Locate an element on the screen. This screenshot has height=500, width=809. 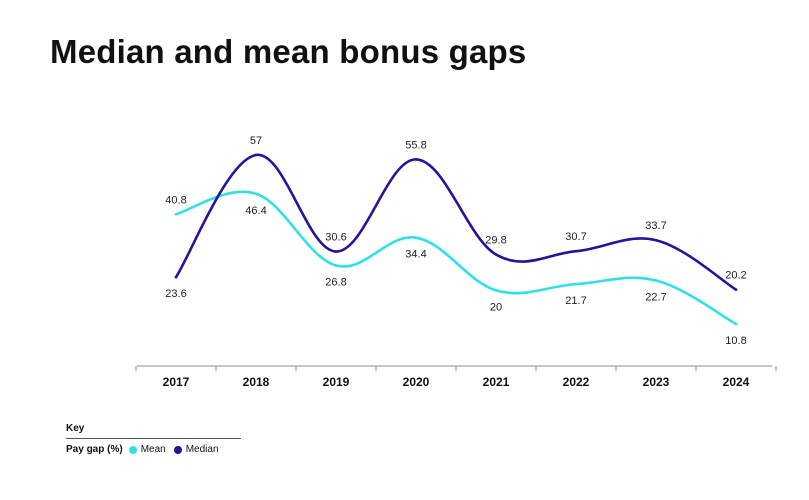
data-label-median: 33.7 is located at coordinates (655, 226).